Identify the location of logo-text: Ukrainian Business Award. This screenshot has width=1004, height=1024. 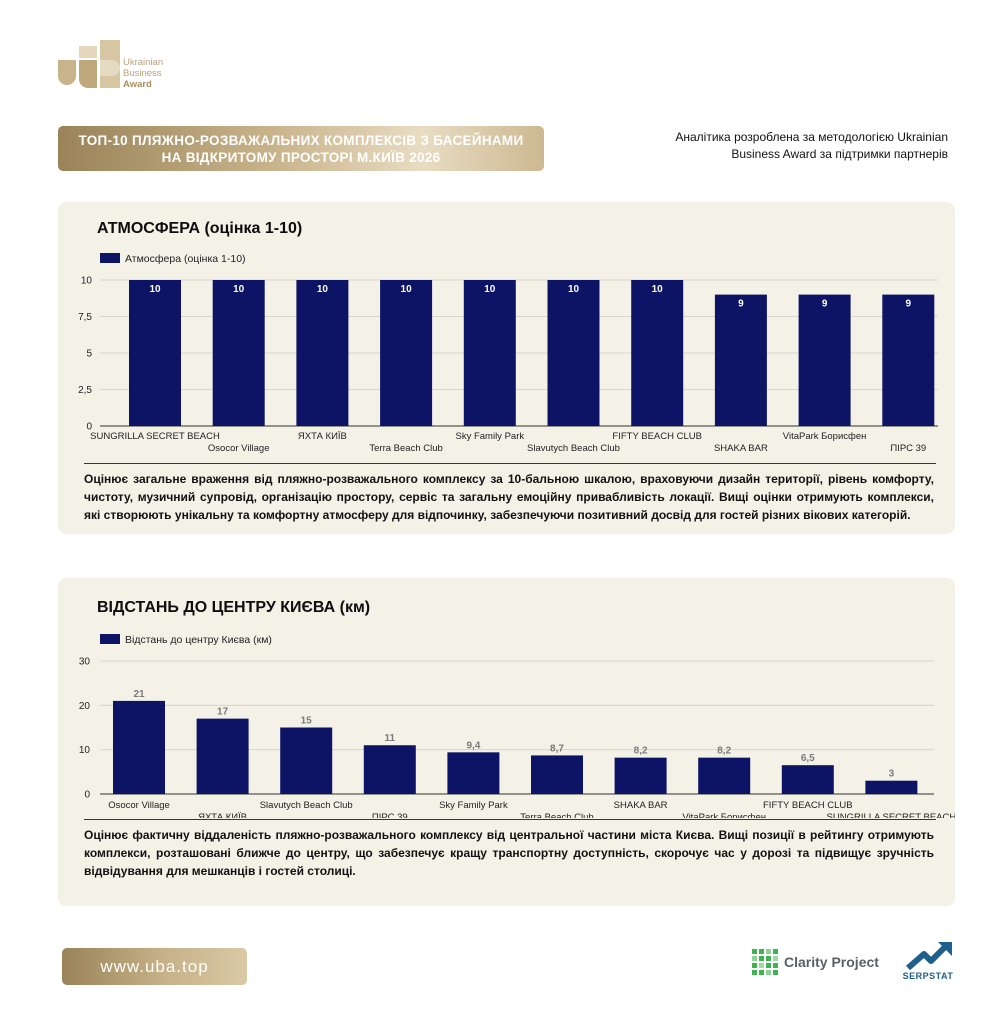
(143, 73).